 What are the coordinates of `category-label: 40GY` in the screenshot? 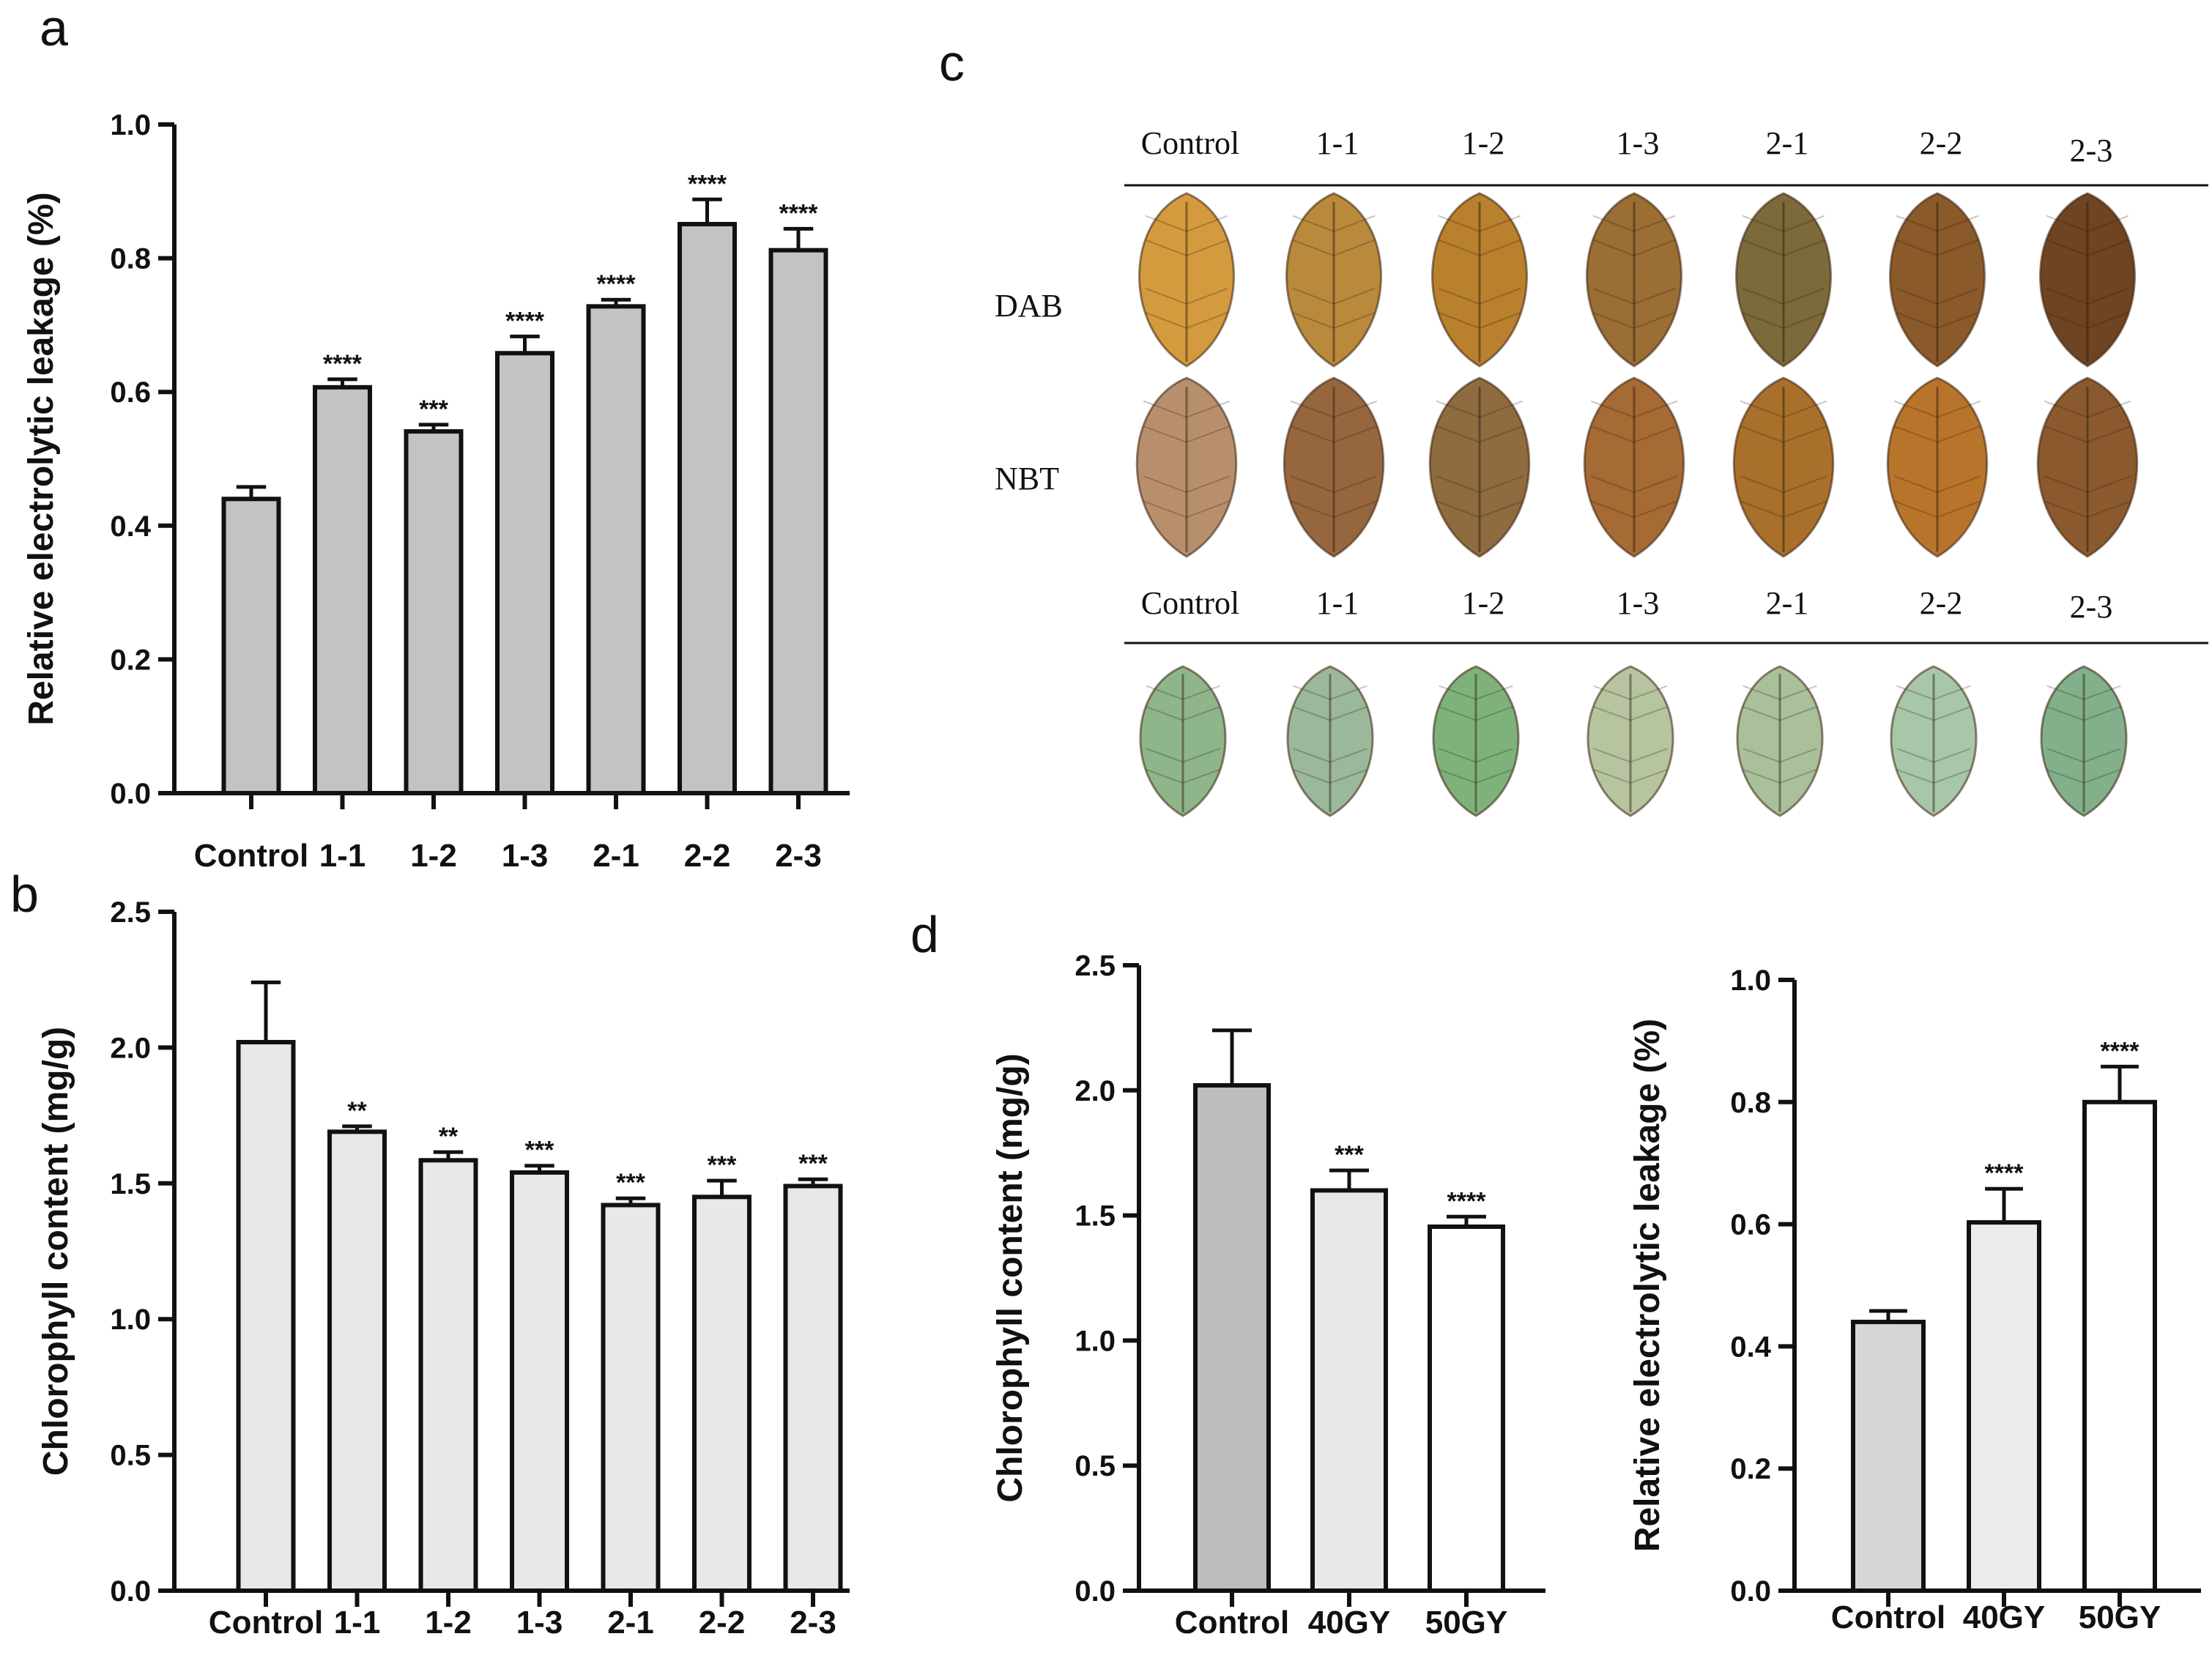 It's located at (2004, 1617).